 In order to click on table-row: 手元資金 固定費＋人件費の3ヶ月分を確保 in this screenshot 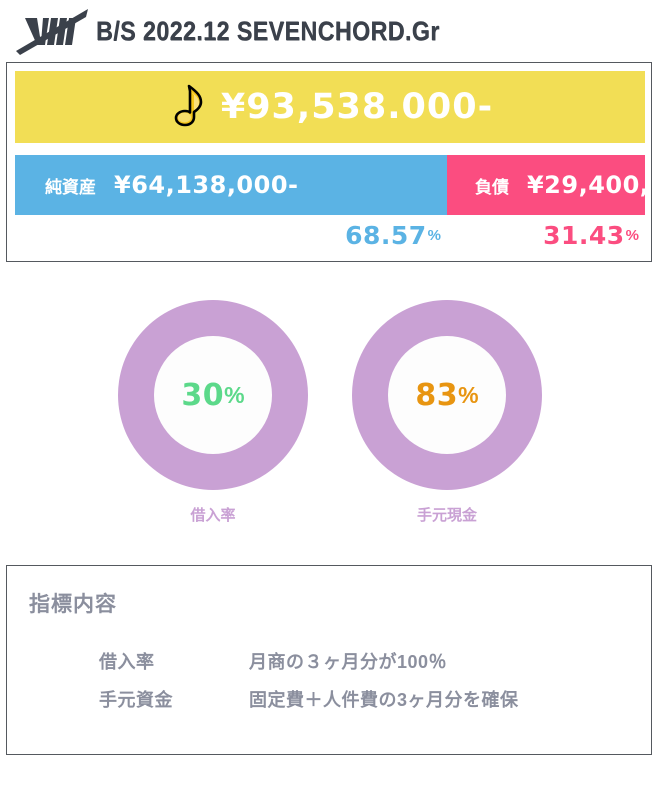, I will do `click(359, 699)`.